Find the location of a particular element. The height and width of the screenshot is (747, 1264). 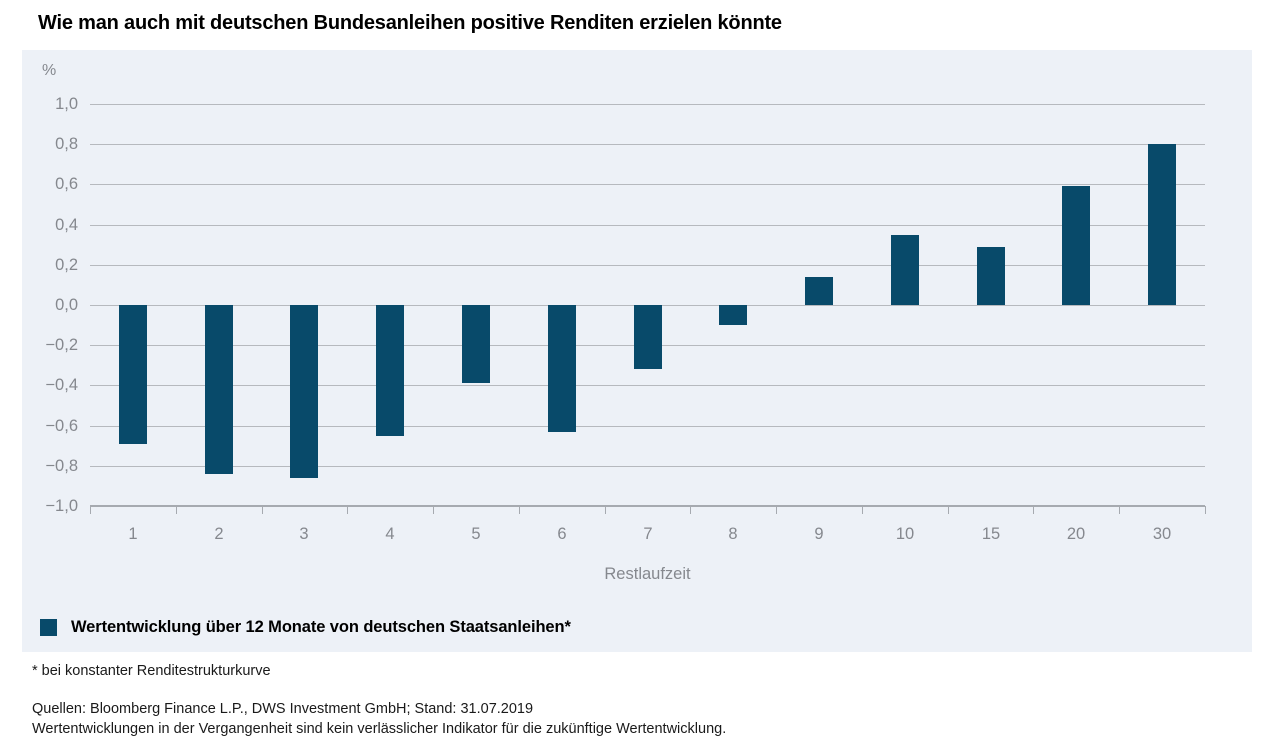

x-tick-label-6: 6 is located at coordinates (562, 534).